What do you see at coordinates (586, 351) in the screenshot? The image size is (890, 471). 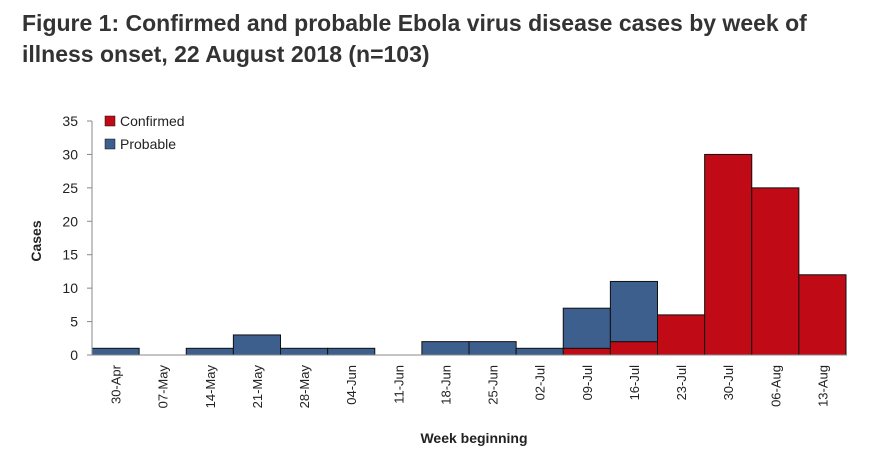 I see `bar-confirmed-09-Jul` at bounding box center [586, 351].